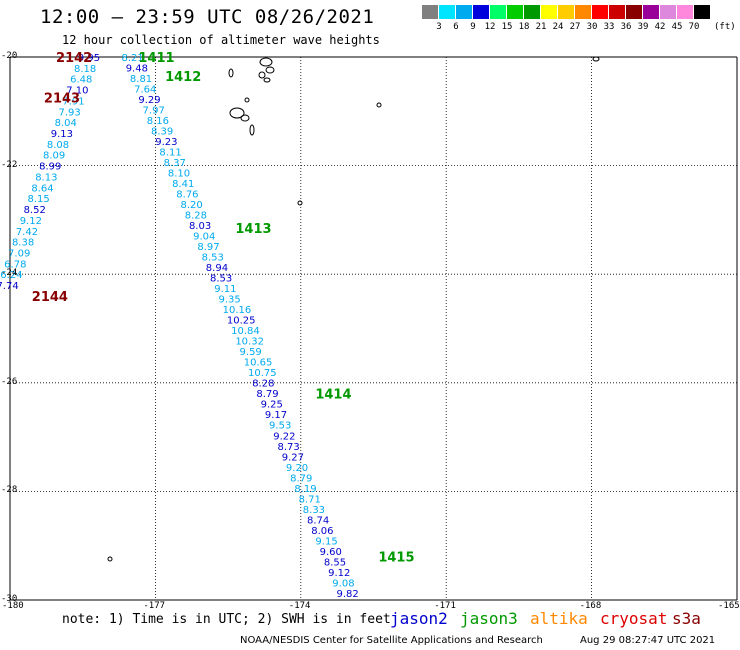  I want to click on latitude-label: -30, so click(9, 599).